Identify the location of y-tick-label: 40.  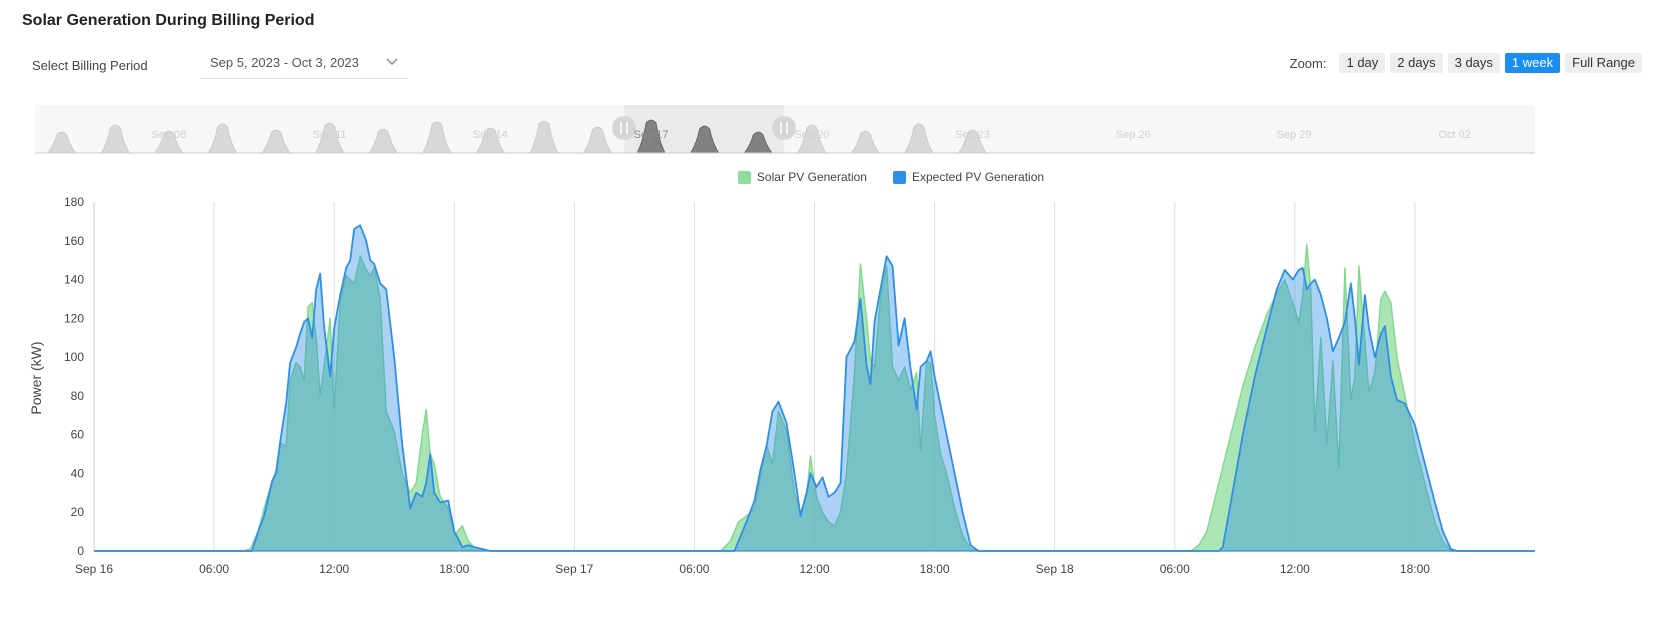
(78, 473).